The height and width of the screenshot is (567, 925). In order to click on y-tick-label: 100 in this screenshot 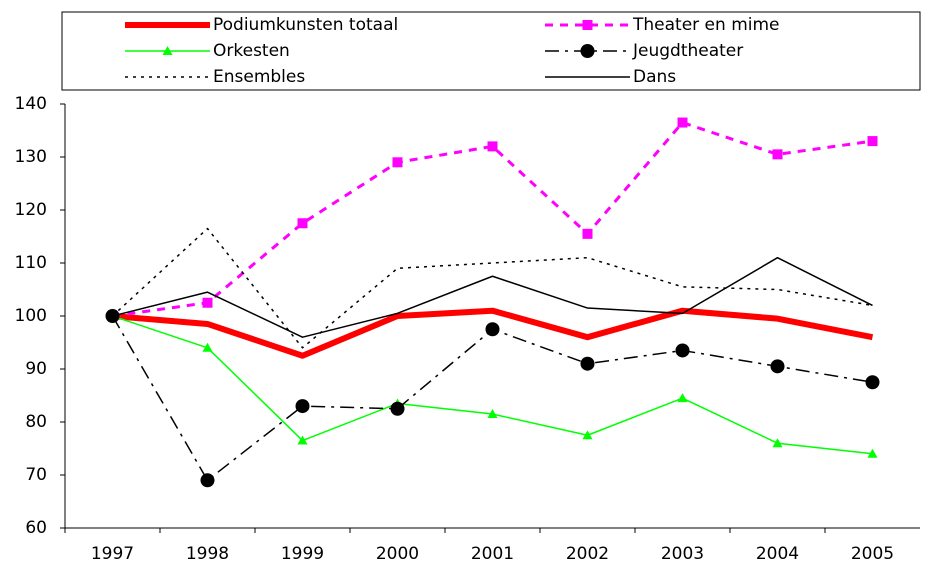, I will do `click(31, 316)`.